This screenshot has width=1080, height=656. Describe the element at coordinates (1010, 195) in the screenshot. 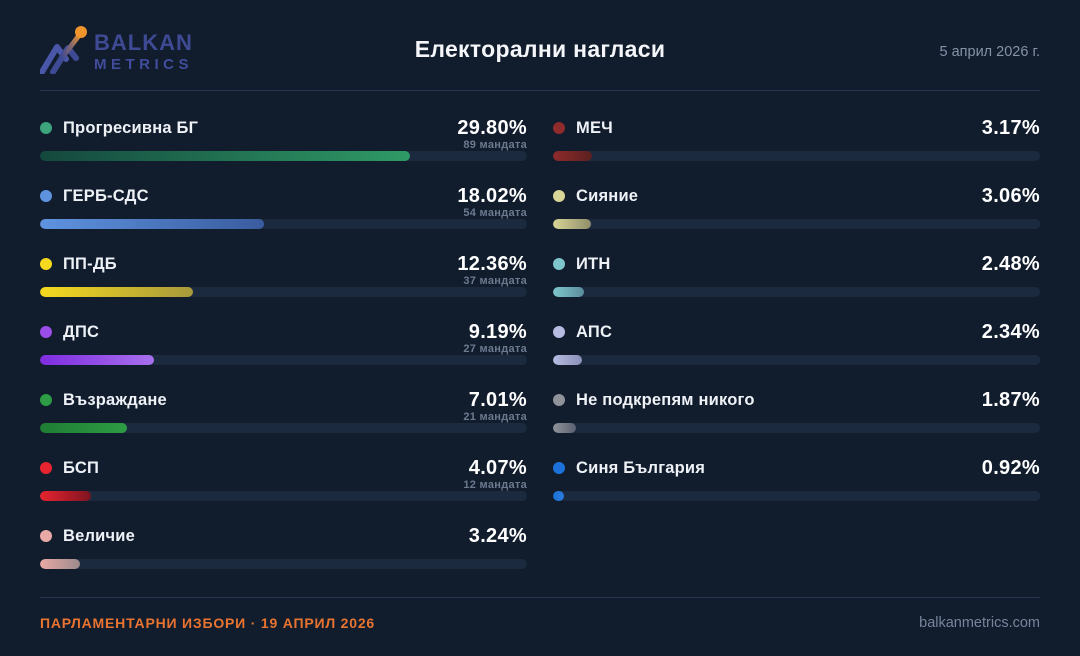

I see `party-percentage: 3.06%` at that location.